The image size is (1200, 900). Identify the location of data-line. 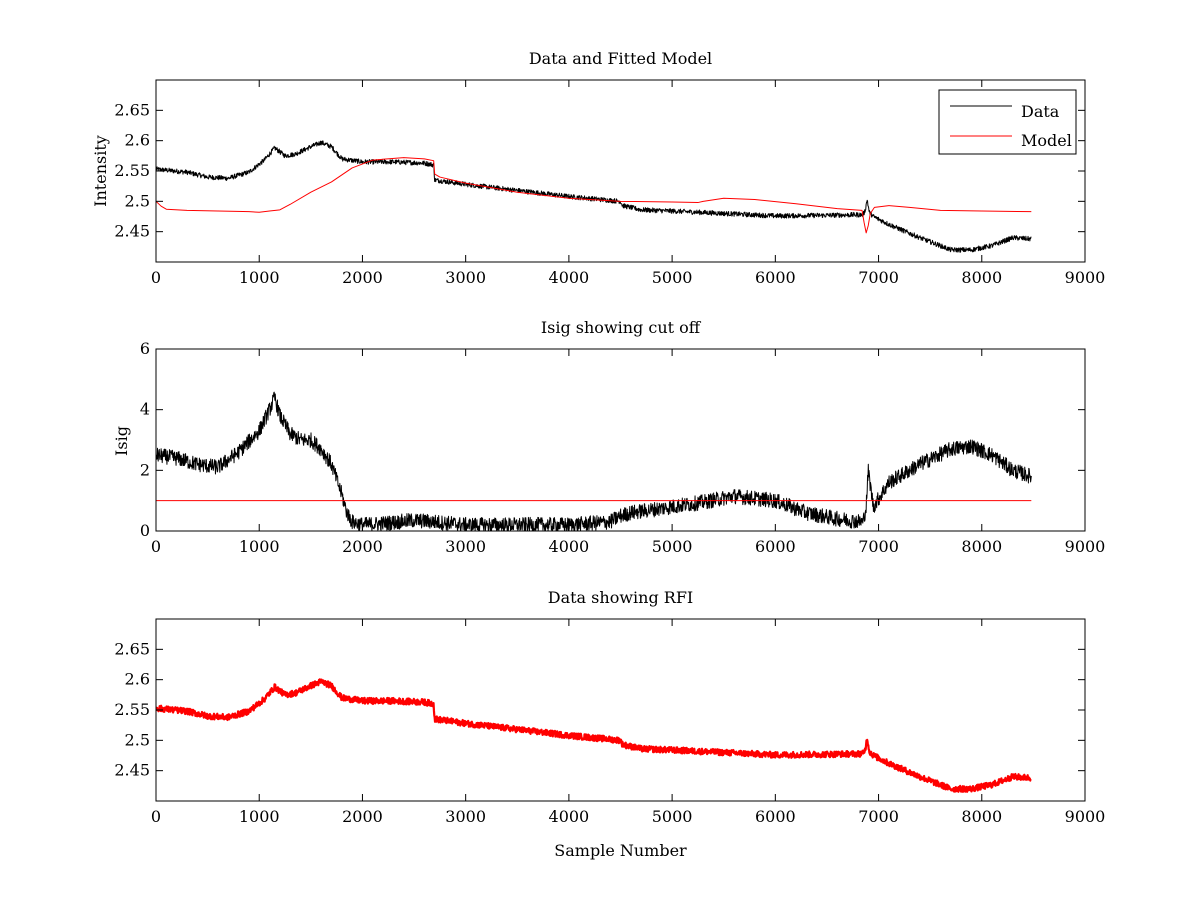
(594, 196).